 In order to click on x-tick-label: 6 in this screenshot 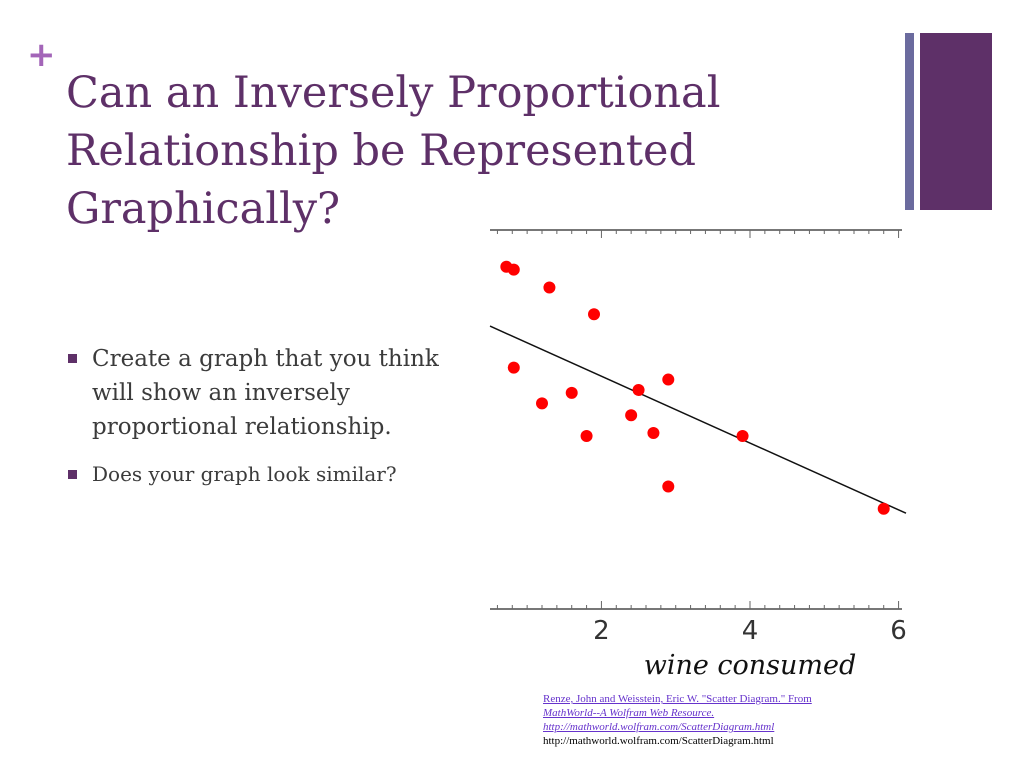, I will do `click(898, 631)`.